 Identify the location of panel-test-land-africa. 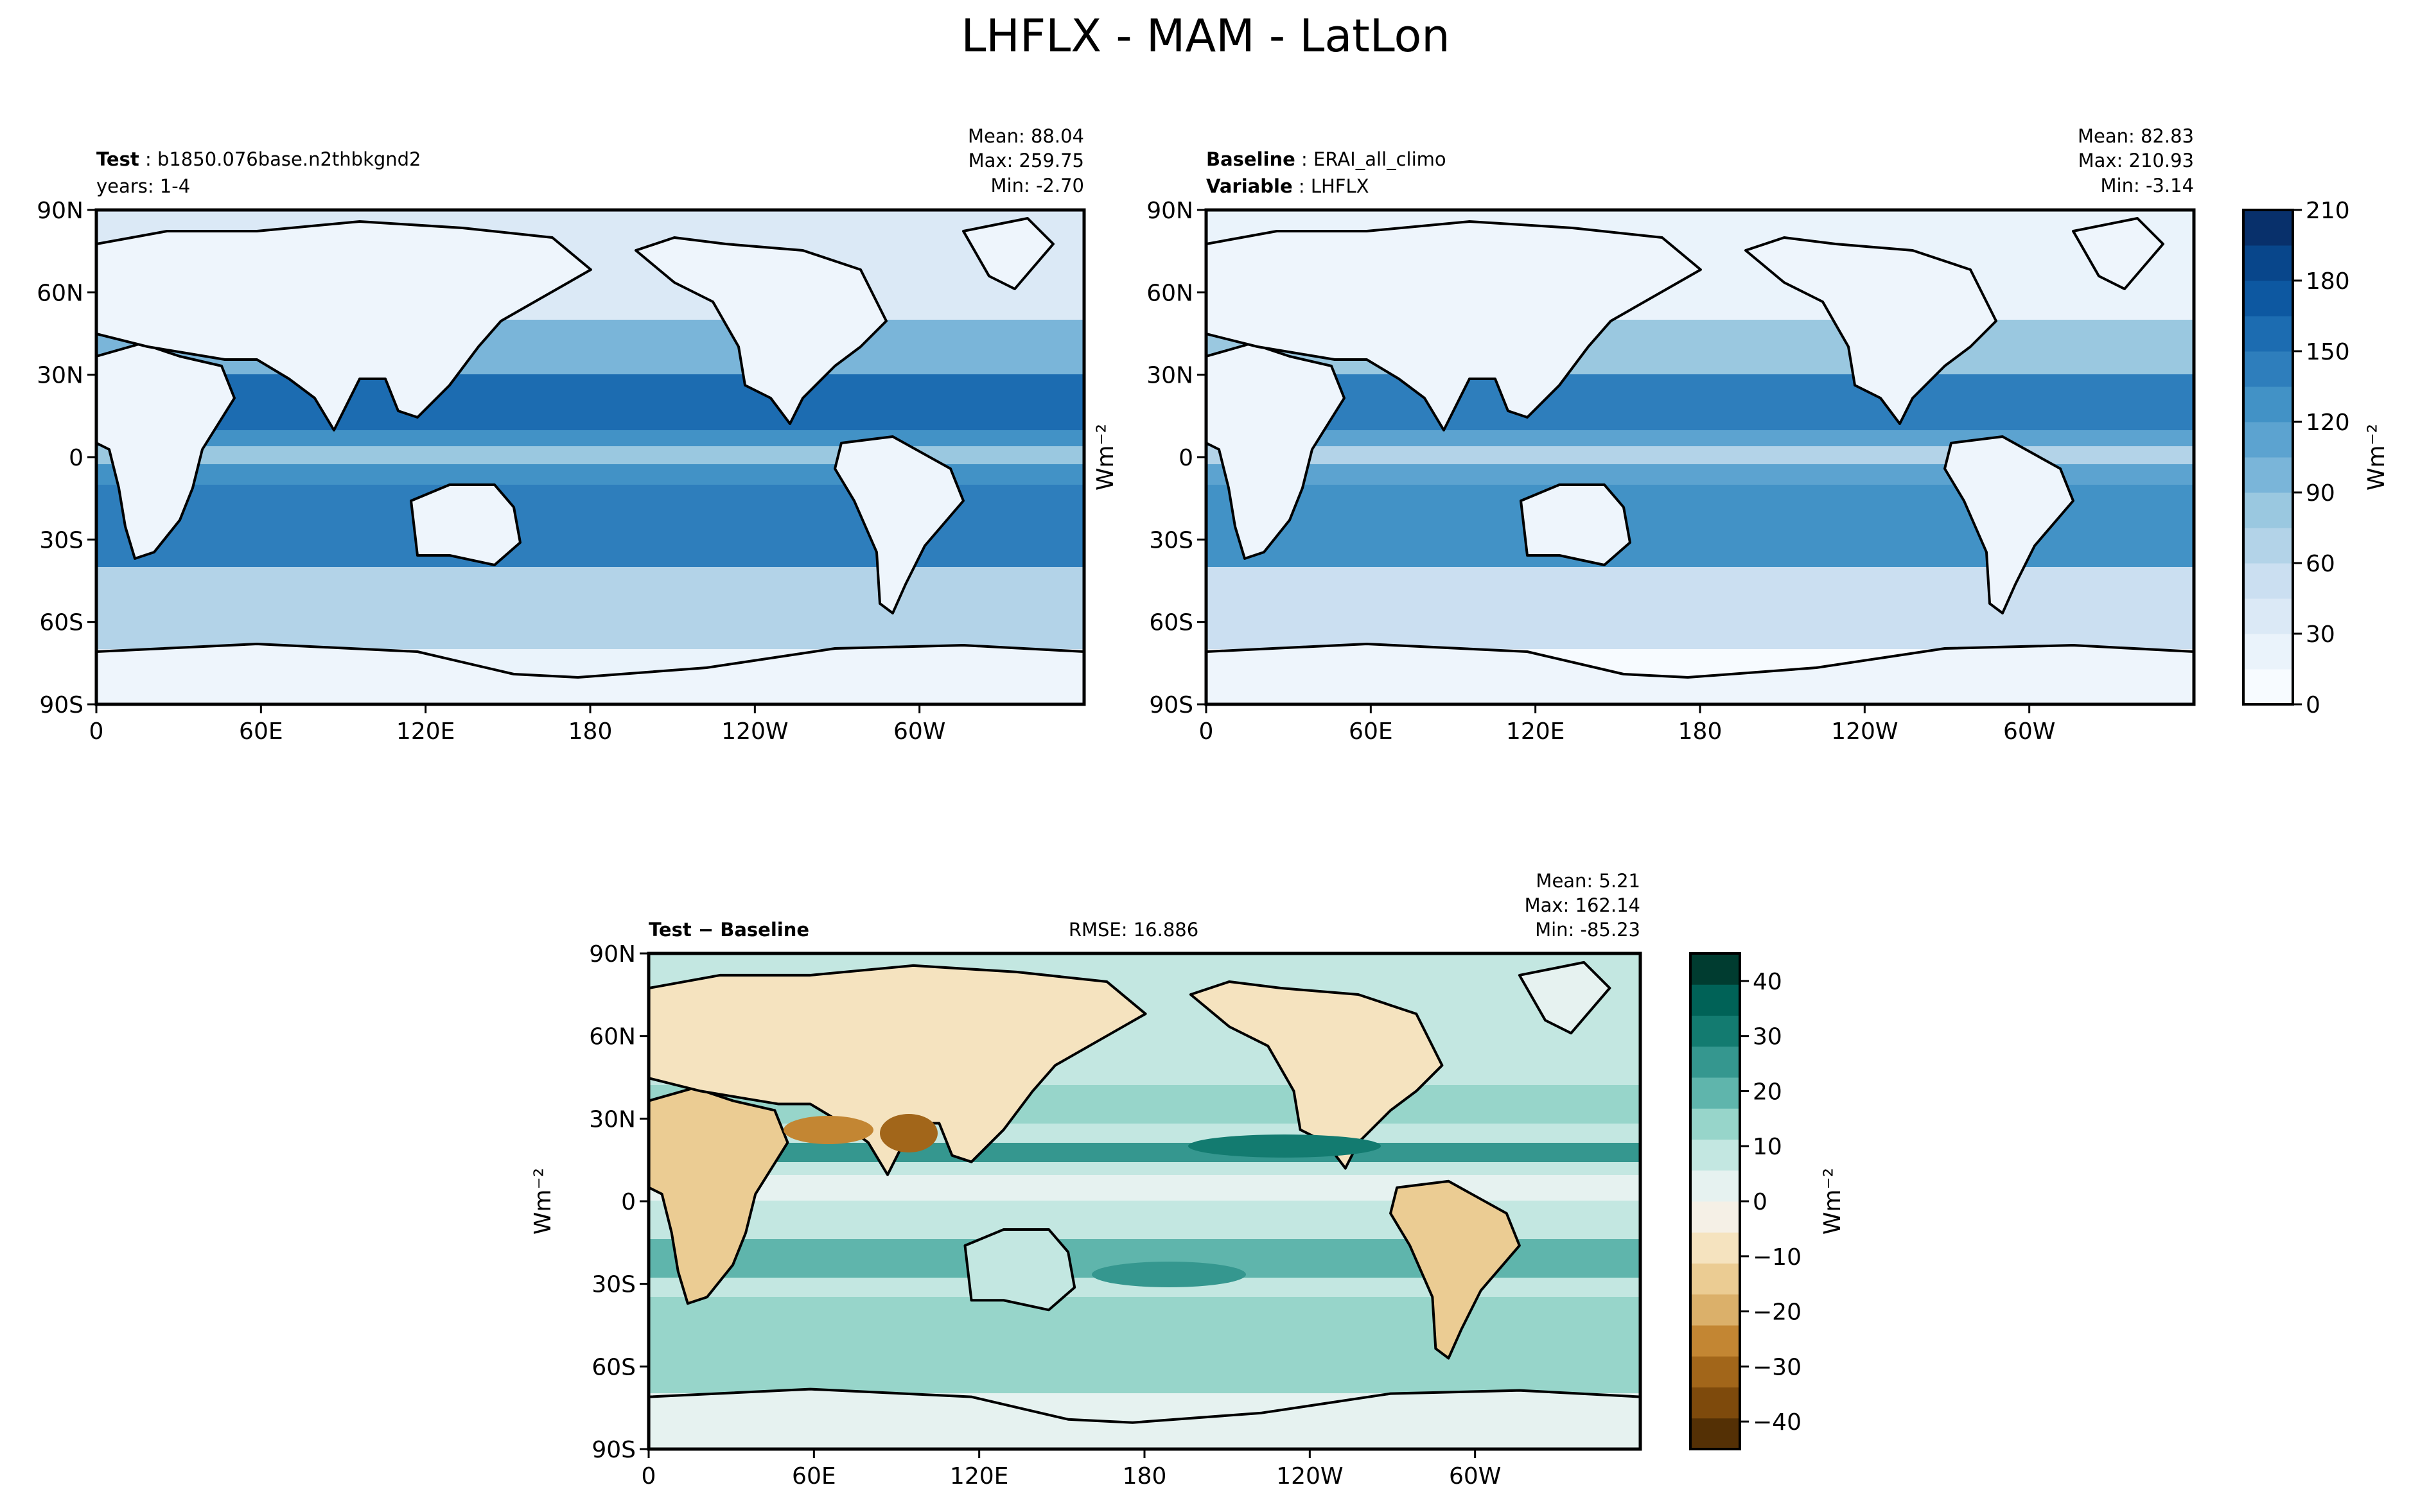
(166, 451).